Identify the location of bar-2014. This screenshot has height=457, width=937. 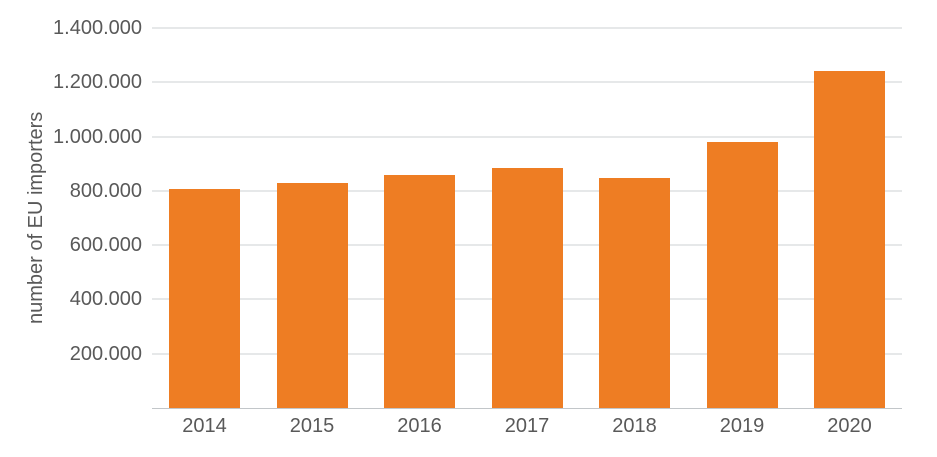
(204, 298).